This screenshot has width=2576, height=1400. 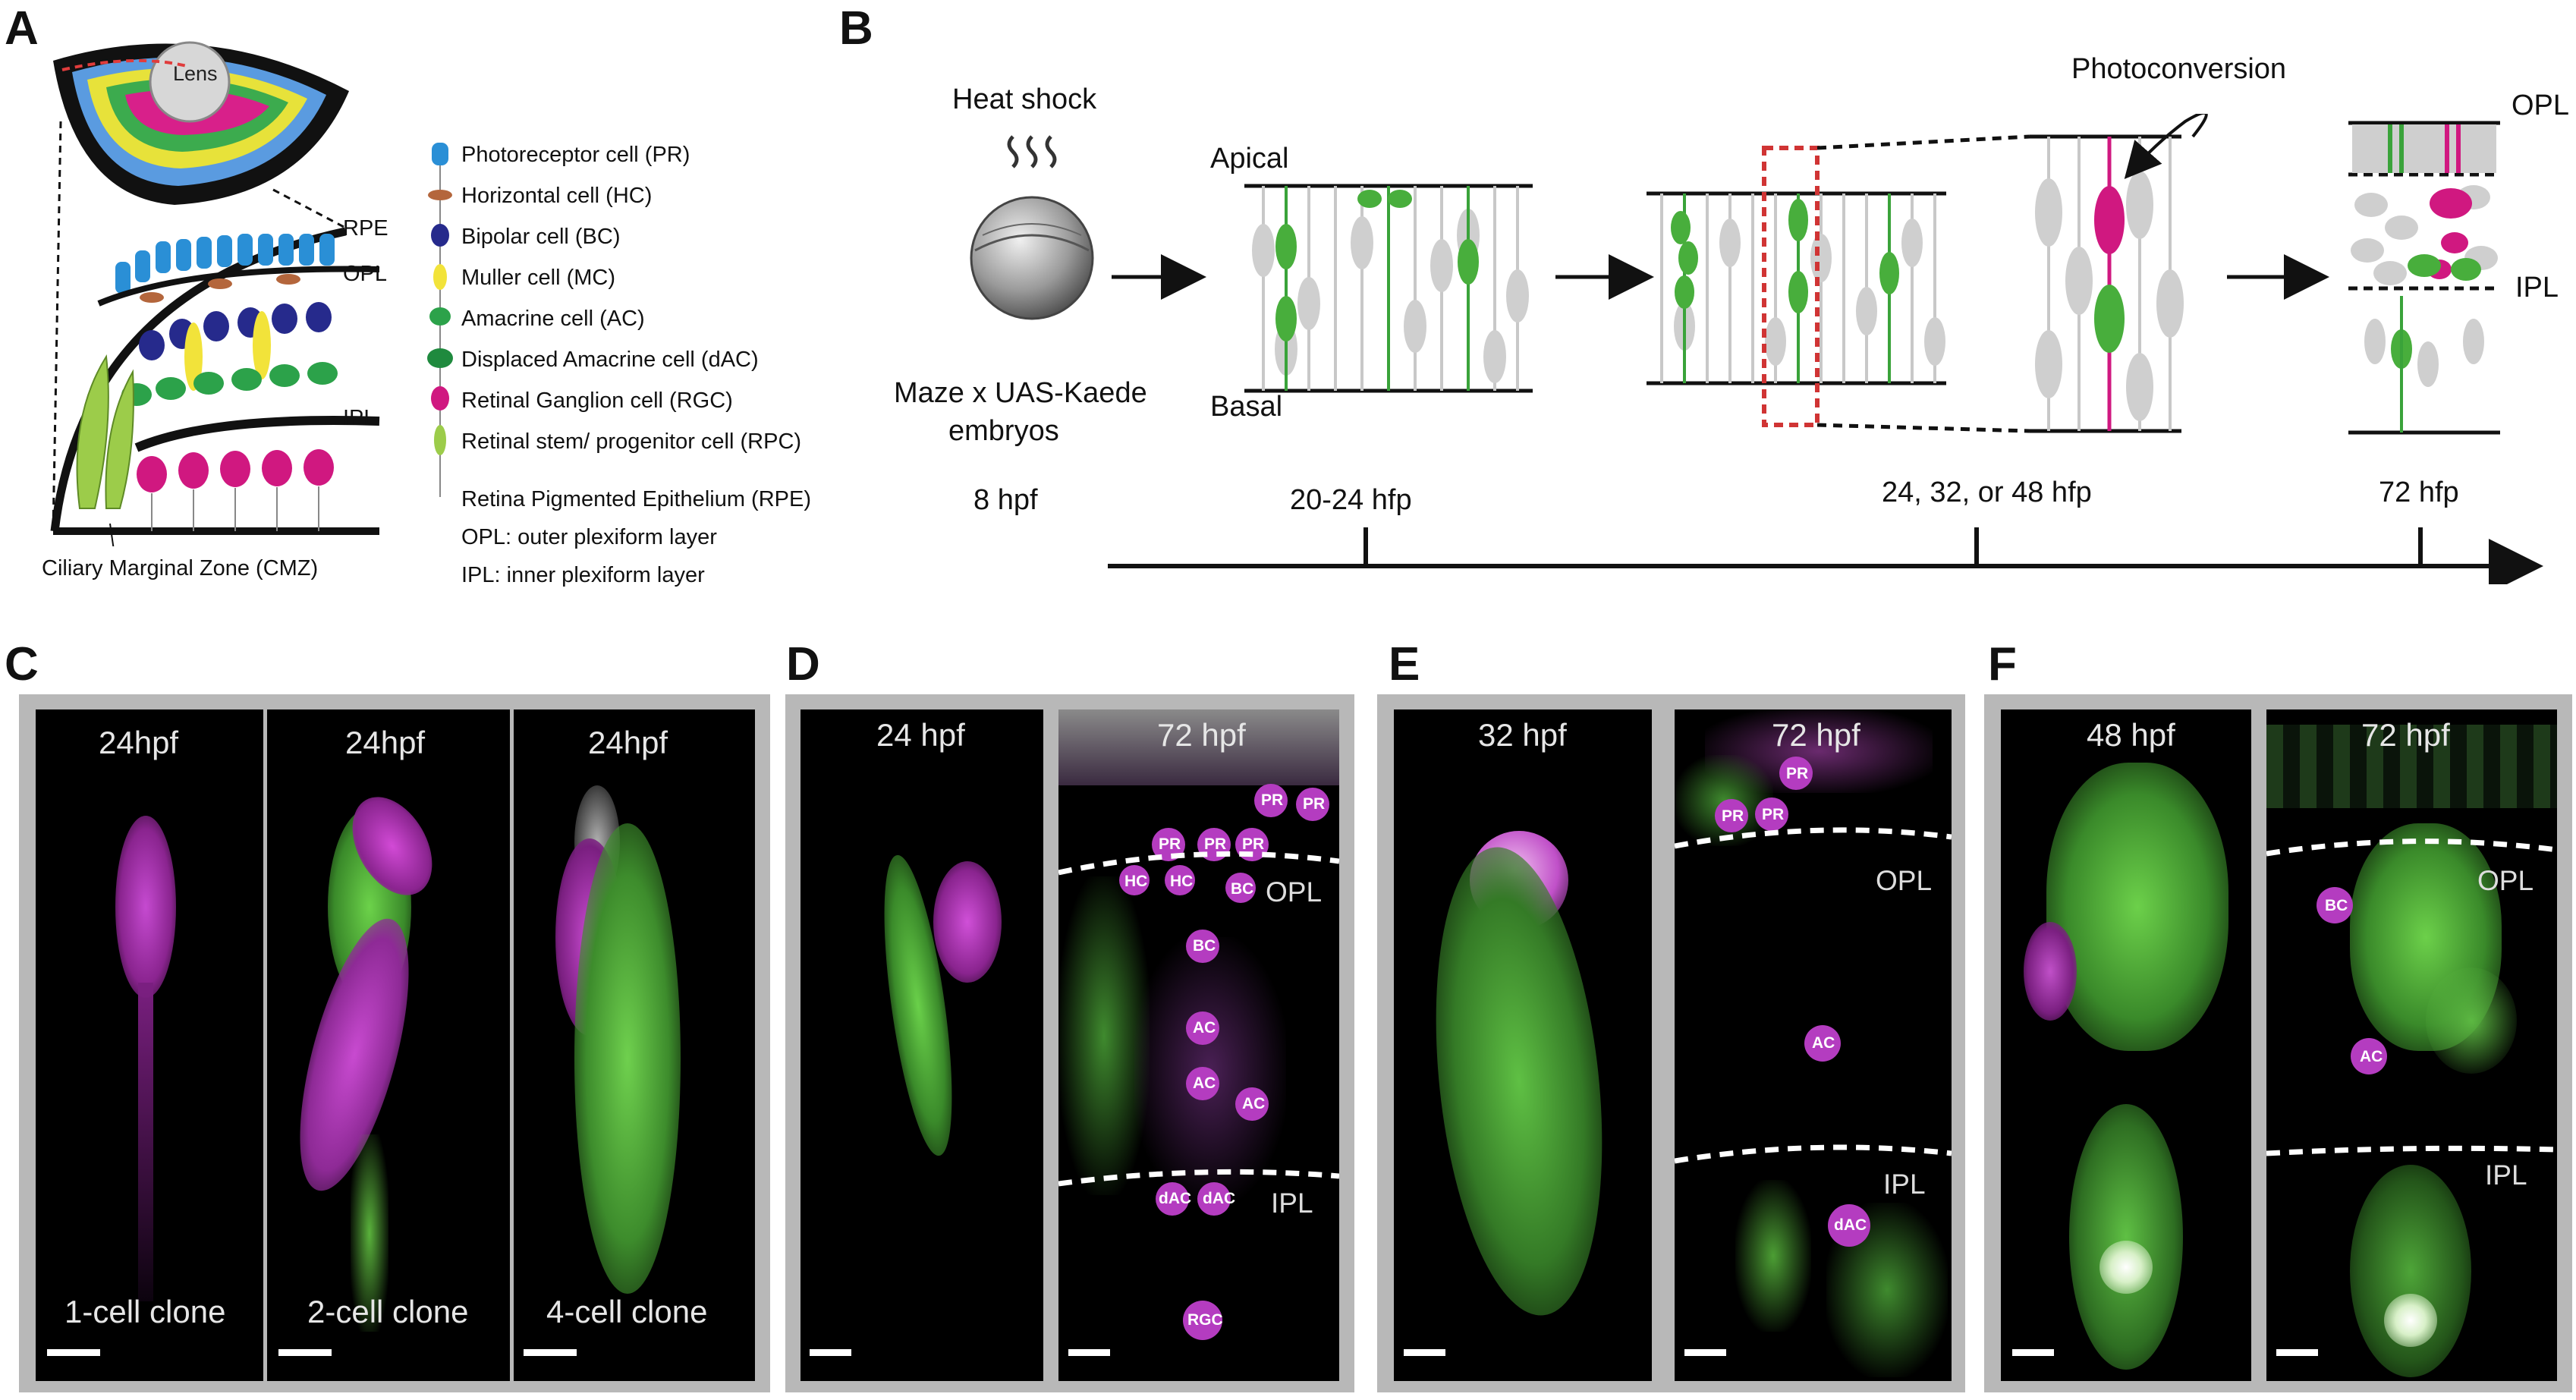 I want to click on panel-e-time-1: 32 hpf, so click(x=1522, y=735).